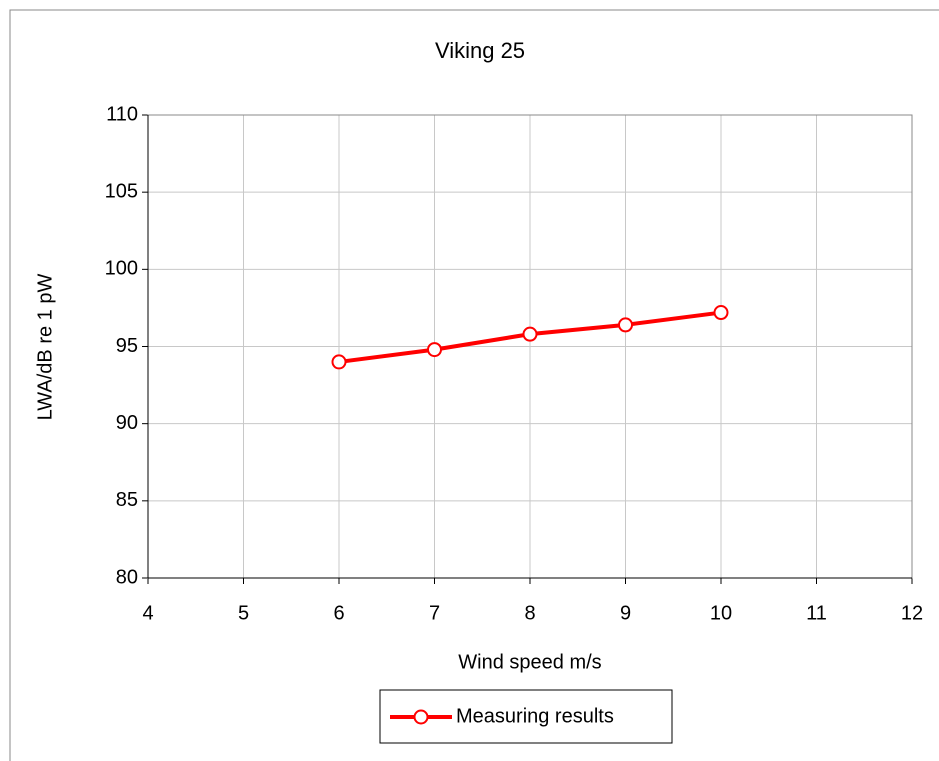 Image resolution: width=939 pixels, height=761 pixels. I want to click on y-tick-label: 105, so click(121, 191).